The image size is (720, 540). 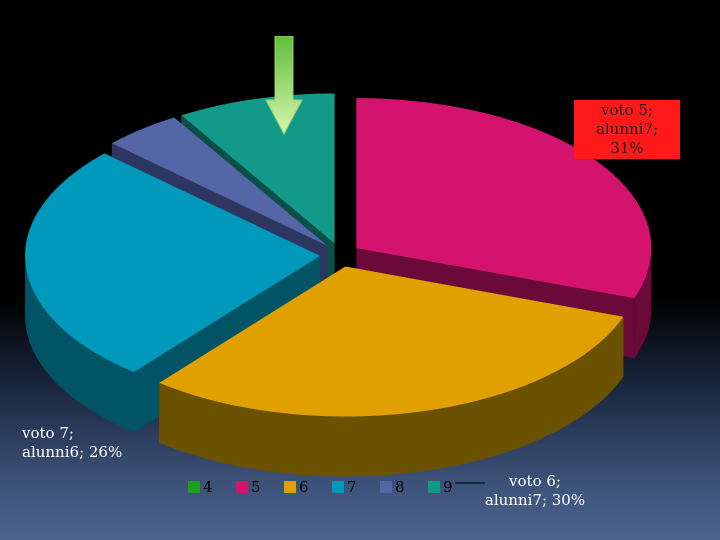 I want to click on data-label-5: voto 5; alunni7; 31%, so click(x=627, y=129).